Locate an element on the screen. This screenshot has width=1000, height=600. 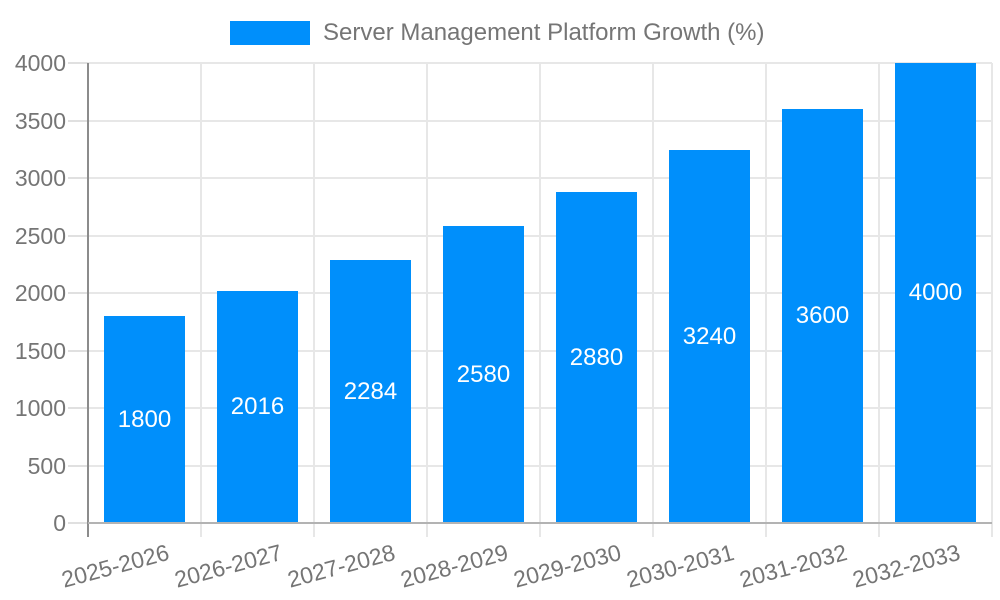
y-tick-label: 3000 is located at coordinates (40, 178).